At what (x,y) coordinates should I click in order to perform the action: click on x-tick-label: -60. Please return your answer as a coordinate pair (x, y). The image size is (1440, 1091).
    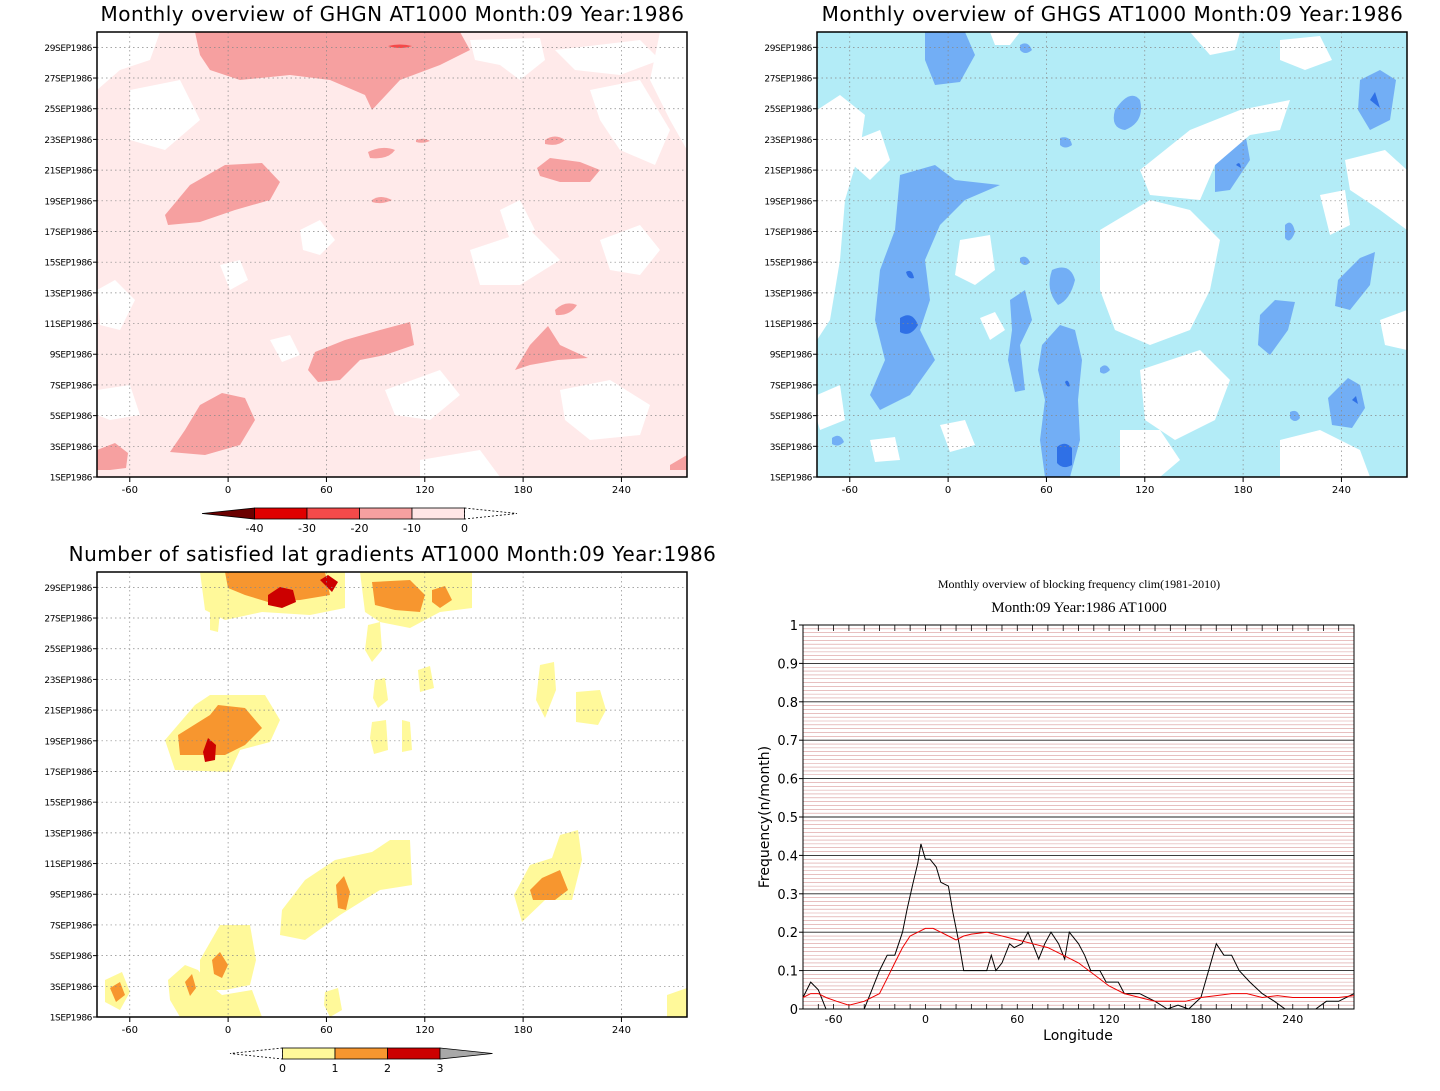
    Looking at the image, I should click on (834, 1019).